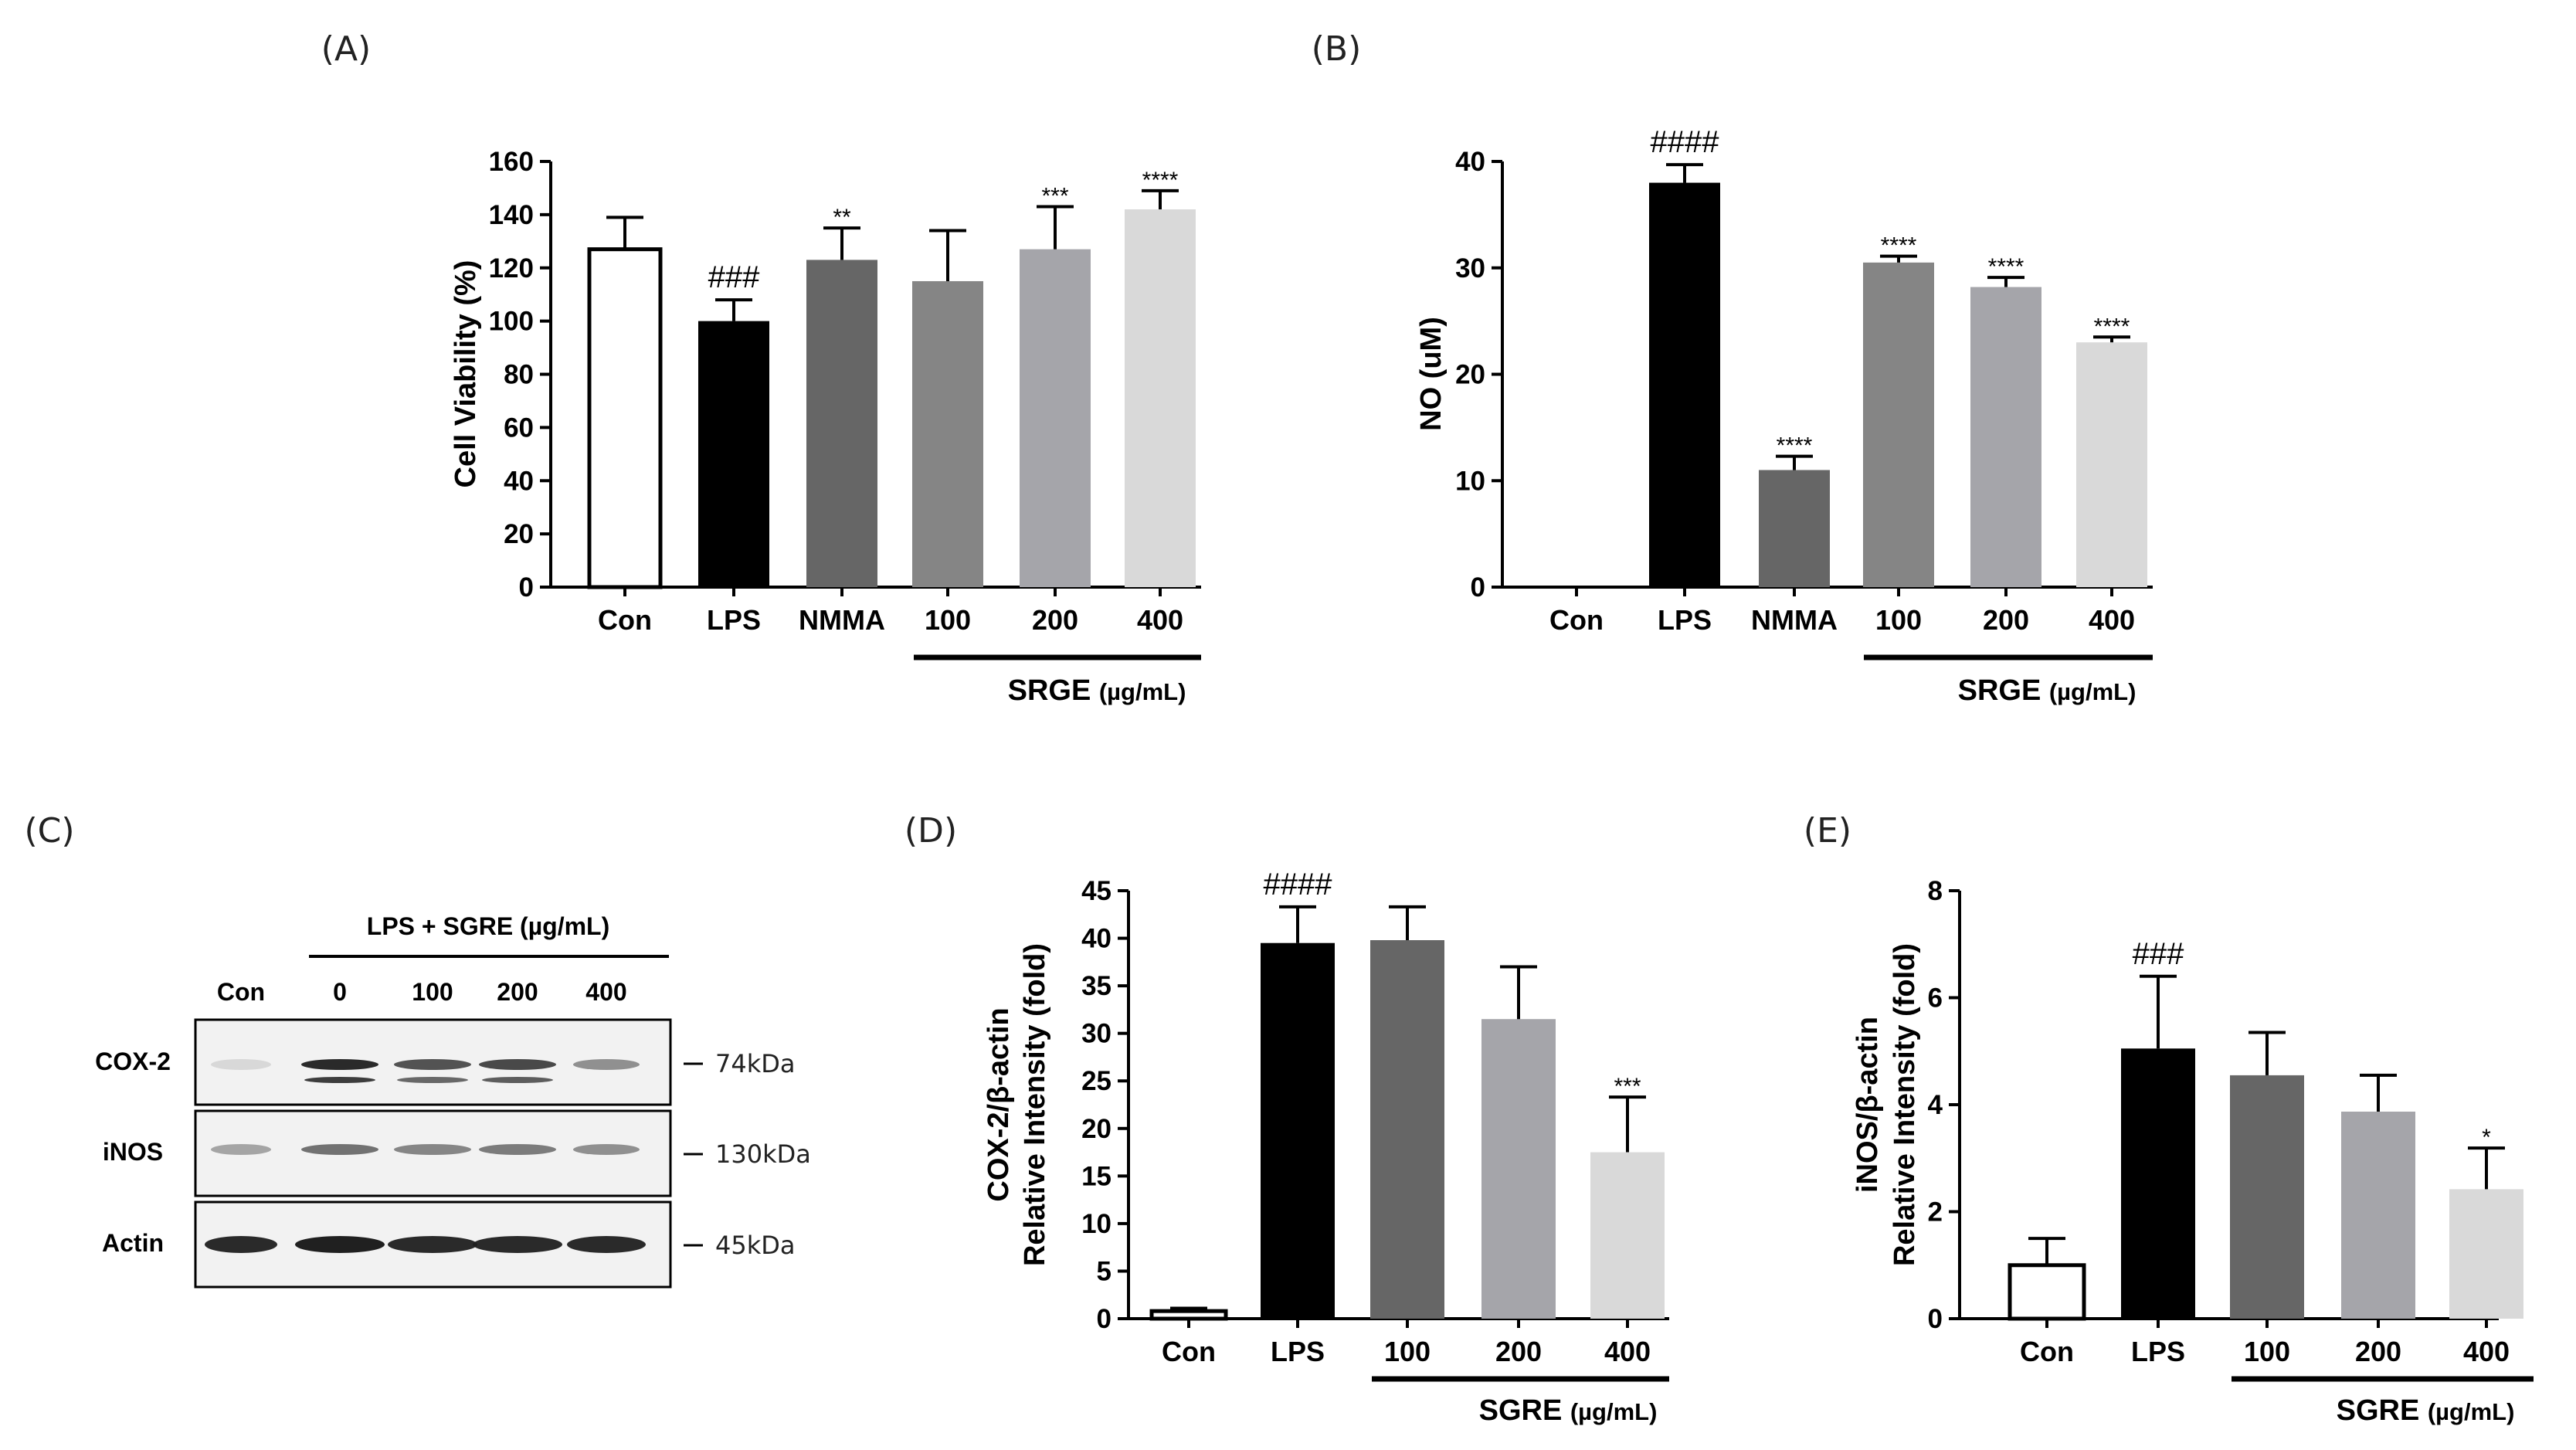  Describe the element at coordinates (519, 375) in the screenshot. I see `y-tick-label: 80` at that location.